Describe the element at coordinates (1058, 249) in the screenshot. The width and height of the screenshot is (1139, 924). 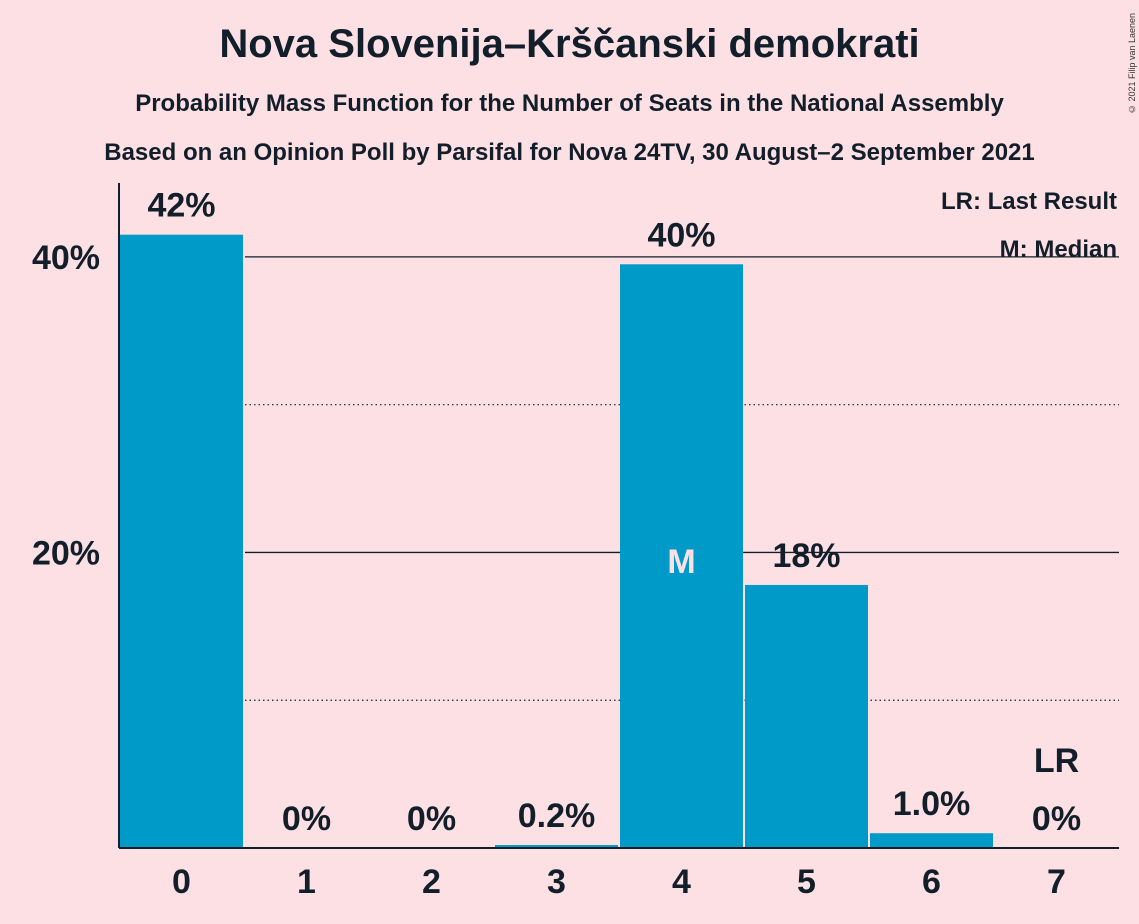
I see `legend-median: M: Median` at that location.